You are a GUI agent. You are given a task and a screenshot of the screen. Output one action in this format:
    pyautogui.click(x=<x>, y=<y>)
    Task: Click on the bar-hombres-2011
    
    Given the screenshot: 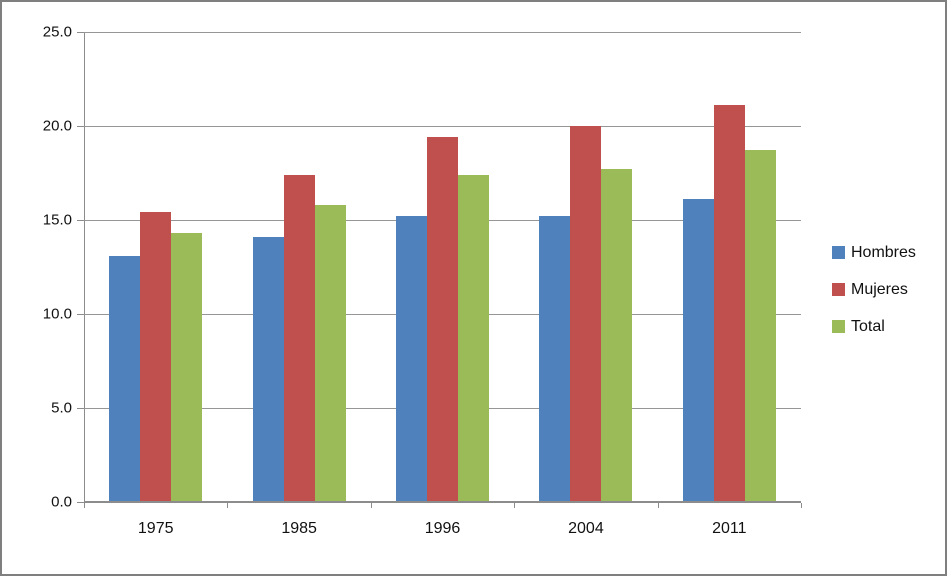 What is the action you would take?
    pyautogui.click(x=698, y=350)
    